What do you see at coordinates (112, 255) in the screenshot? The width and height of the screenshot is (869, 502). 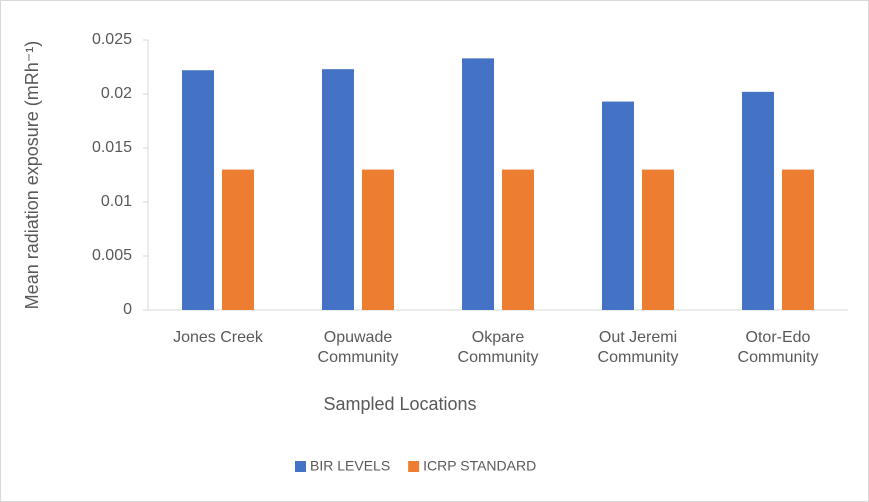 I see `y-tick-label: 0.005` at bounding box center [112, 255].